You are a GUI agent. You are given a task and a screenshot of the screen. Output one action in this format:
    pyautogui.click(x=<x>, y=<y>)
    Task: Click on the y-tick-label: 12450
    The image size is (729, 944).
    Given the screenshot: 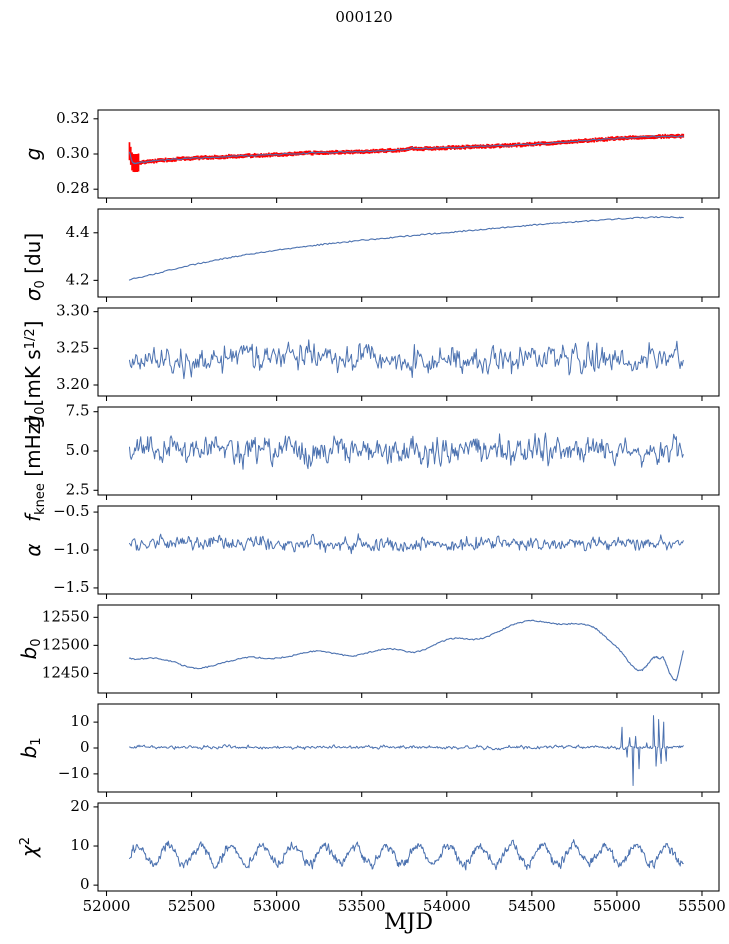 What is the action you would take?
    pyautogui.click(x=66, y=672)
    